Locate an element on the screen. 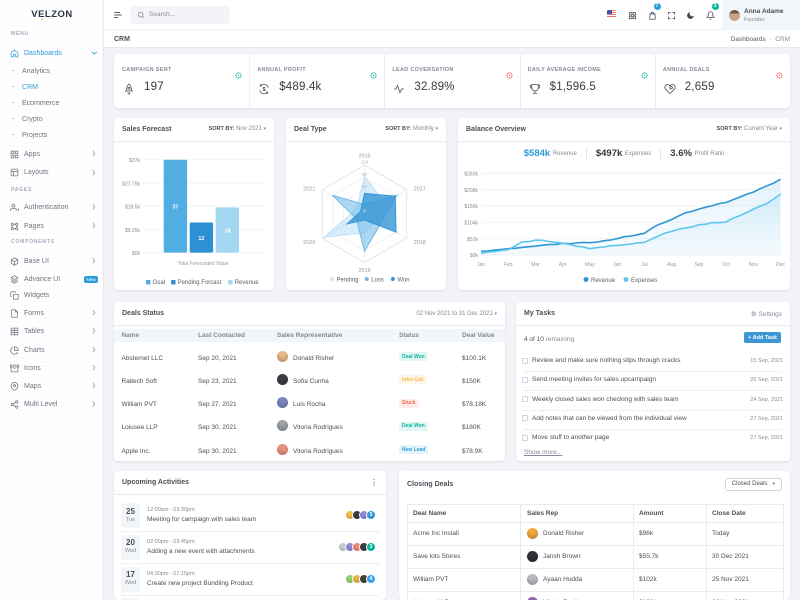 The height and width of the screenshot is (600, 800). svg-text: Nov is located at coordinates (753, 265).